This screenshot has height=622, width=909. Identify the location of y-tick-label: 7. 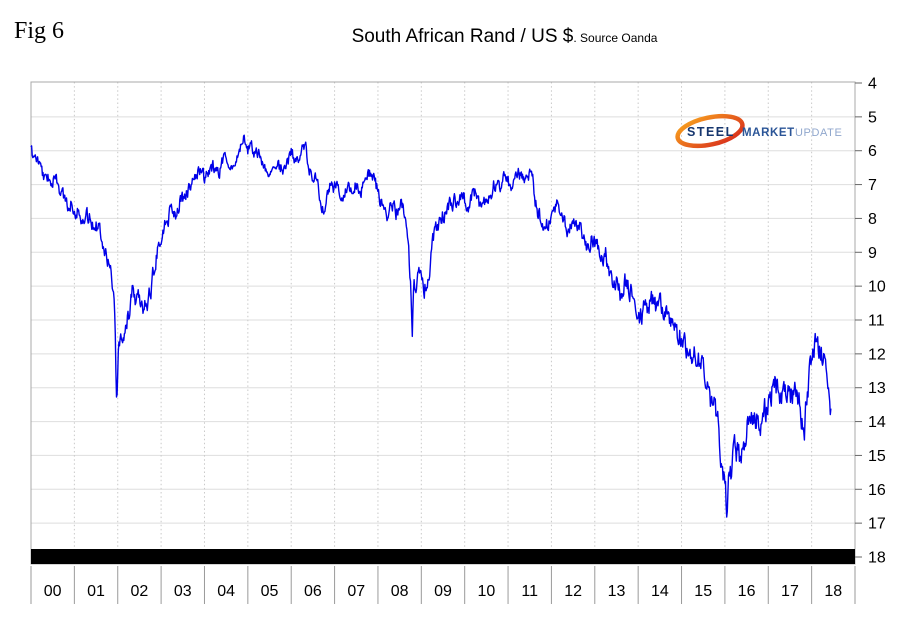
(872, 185).